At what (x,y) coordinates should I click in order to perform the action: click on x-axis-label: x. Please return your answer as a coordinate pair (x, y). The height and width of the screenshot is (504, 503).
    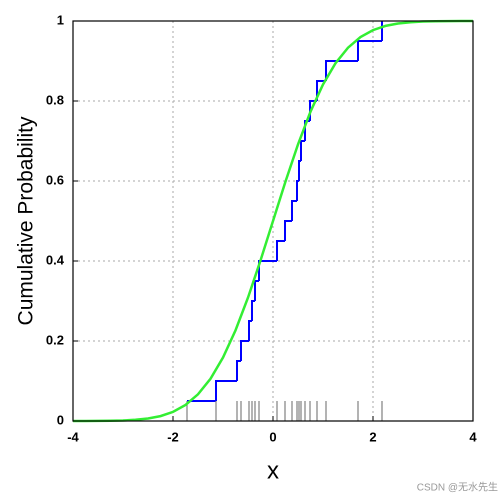
    Looking at the image, I should click on (273, 470).